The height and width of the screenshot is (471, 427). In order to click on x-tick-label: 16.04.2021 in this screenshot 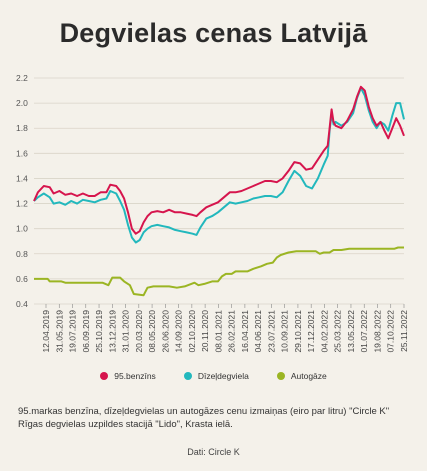, I will do `click(245, 331)`.